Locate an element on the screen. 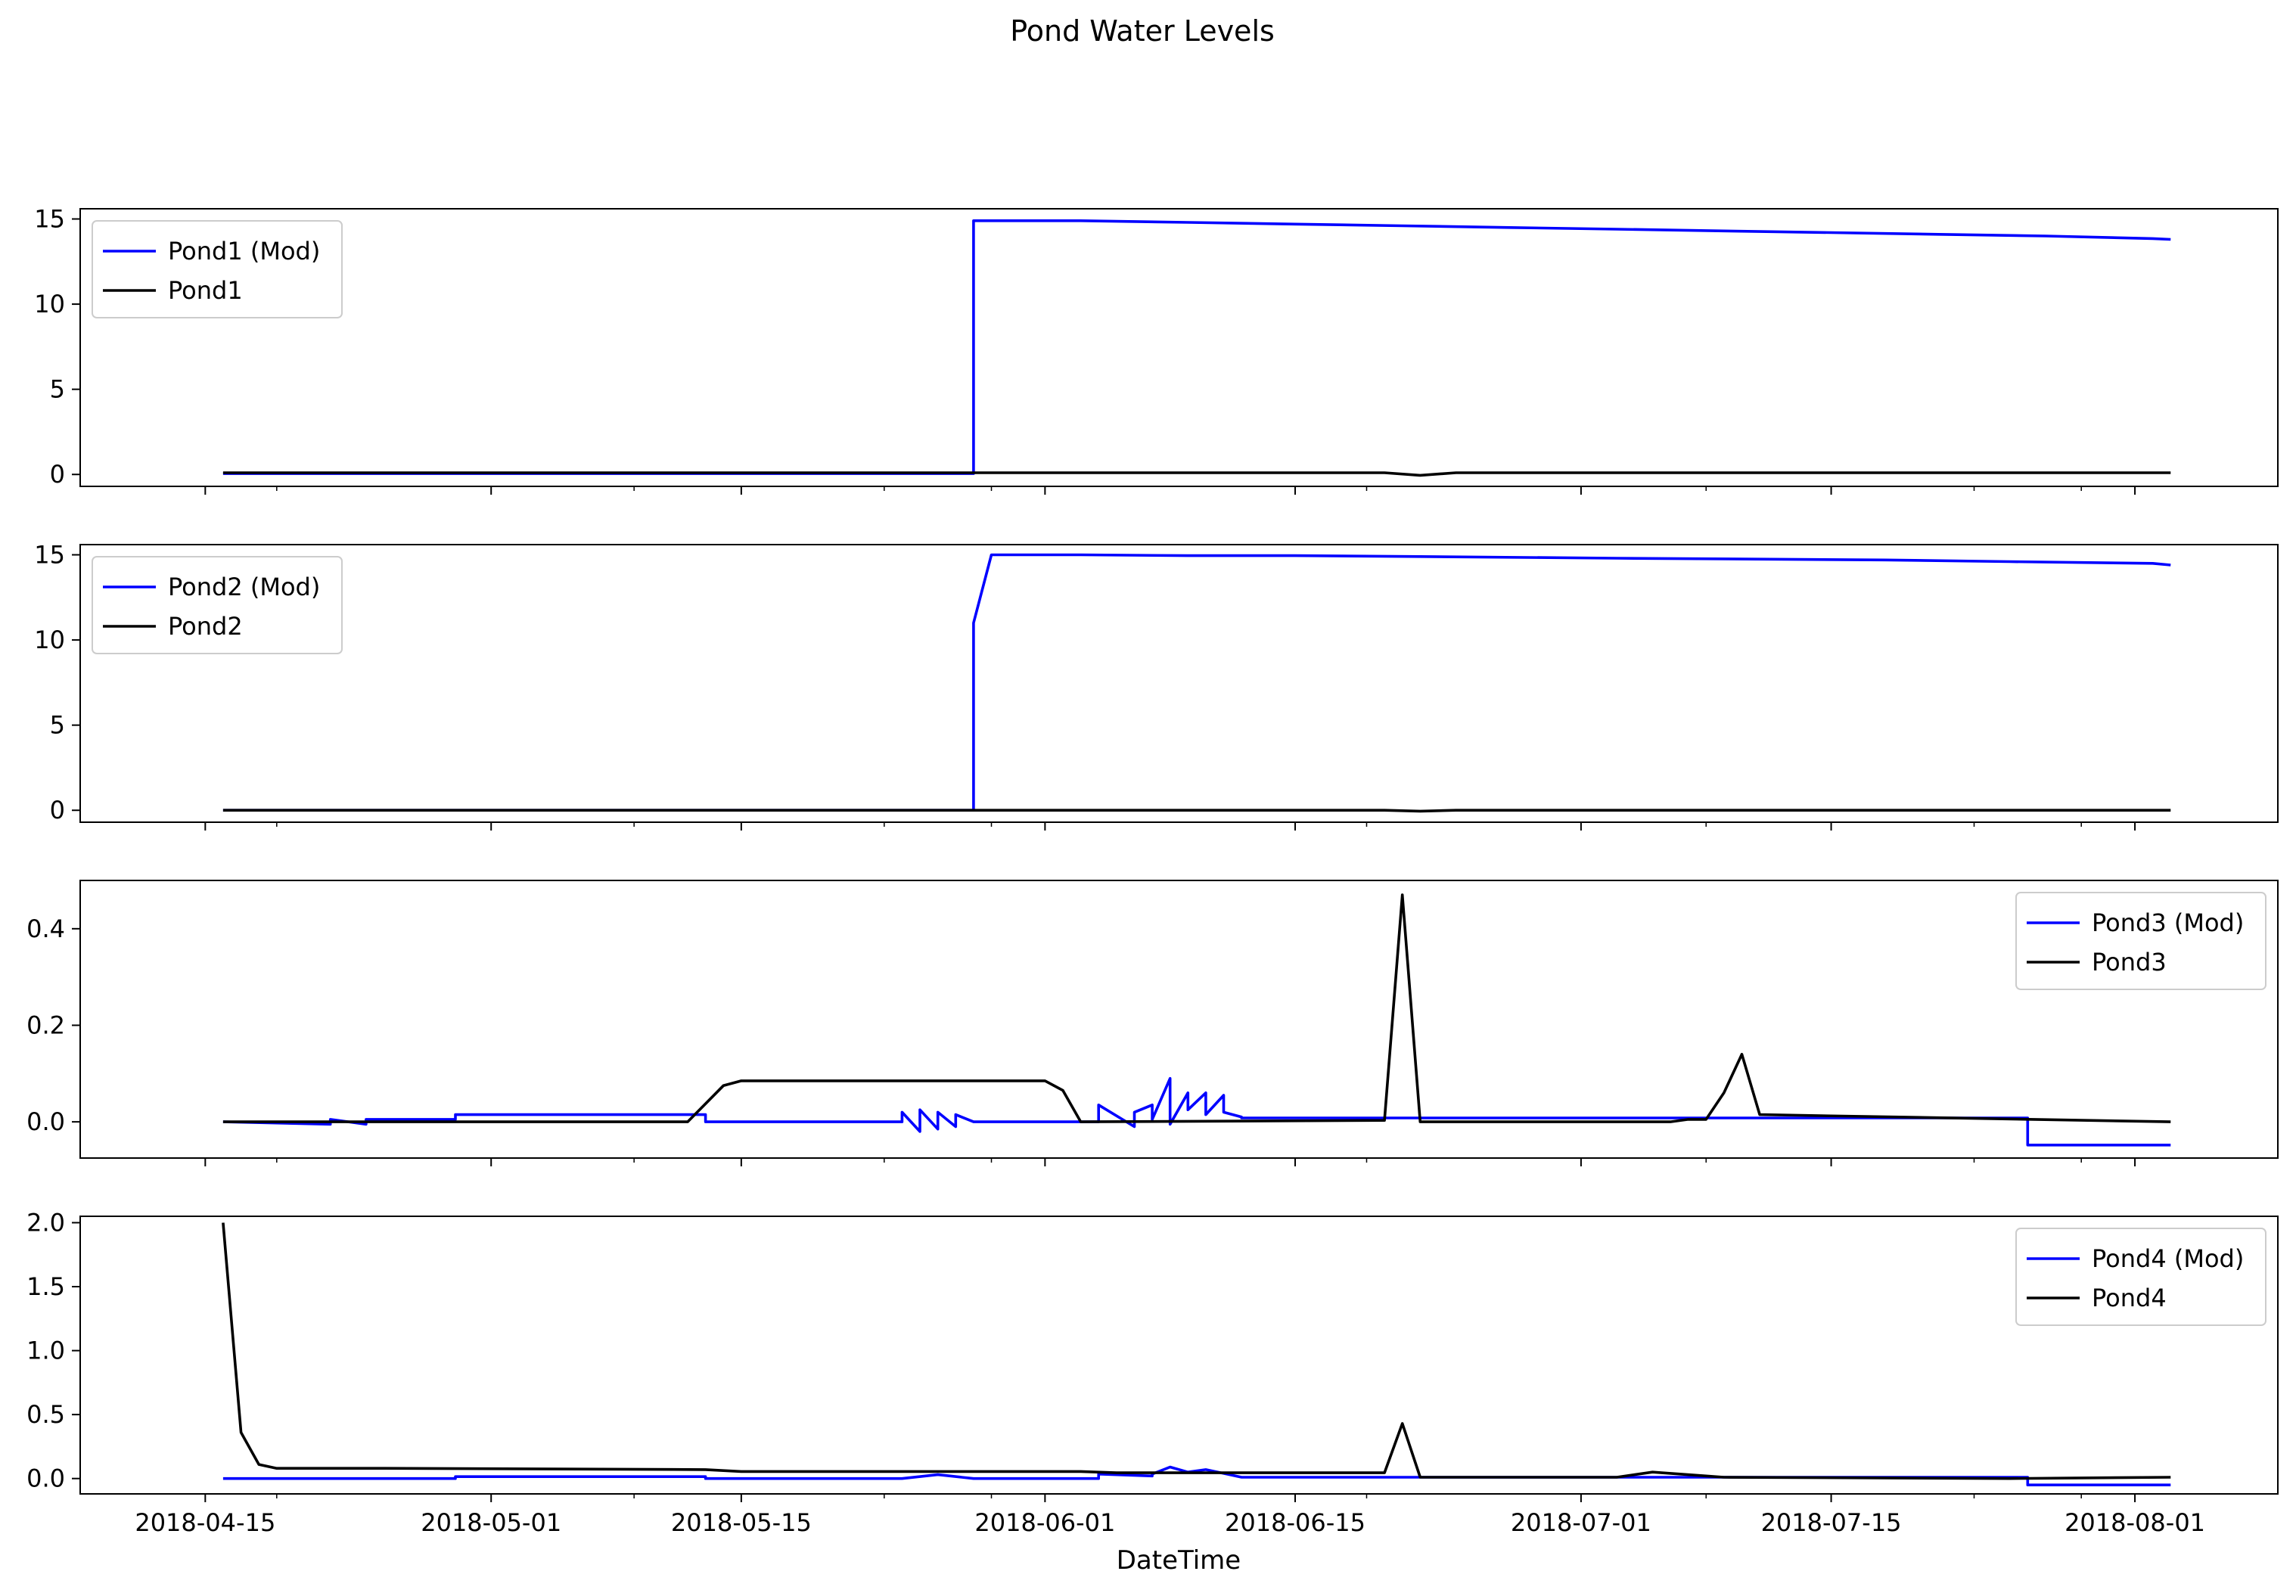  legend-entry: Pond2 (Mod) is located at coordinates (244, 587).